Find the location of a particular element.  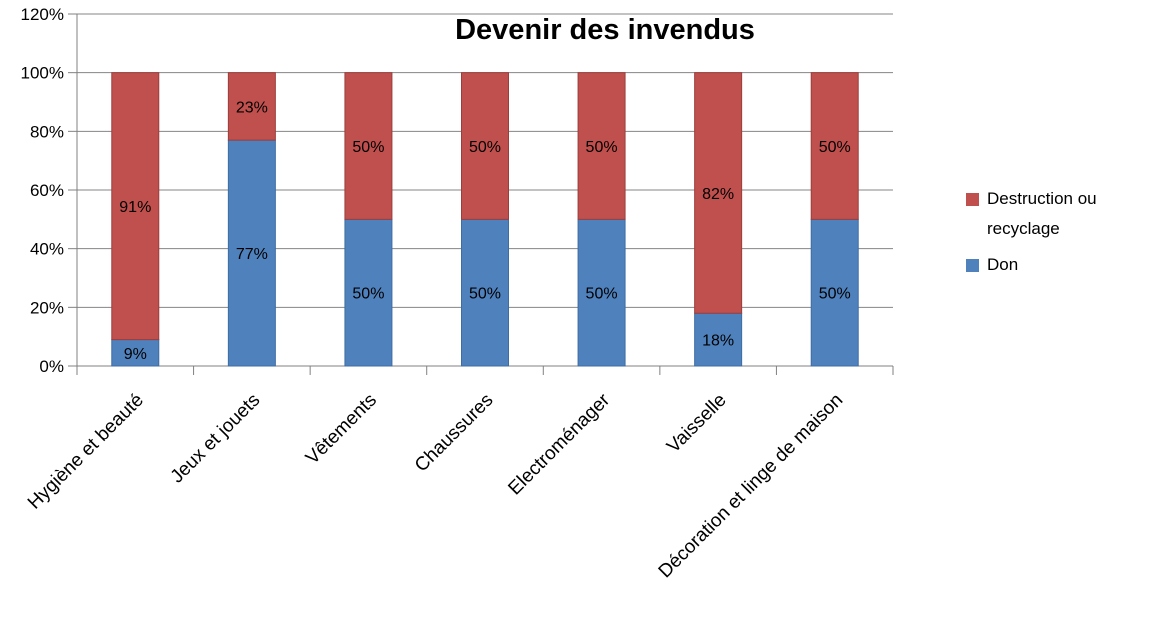

legend-label-destruction-ou-recyclage: Destruction ou recyclage is located at coordinates (1042, 213).